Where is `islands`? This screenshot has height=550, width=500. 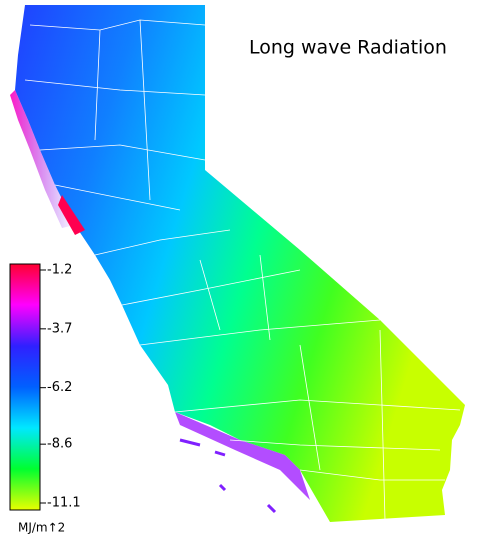 islands is located at coordinates (228, 476).